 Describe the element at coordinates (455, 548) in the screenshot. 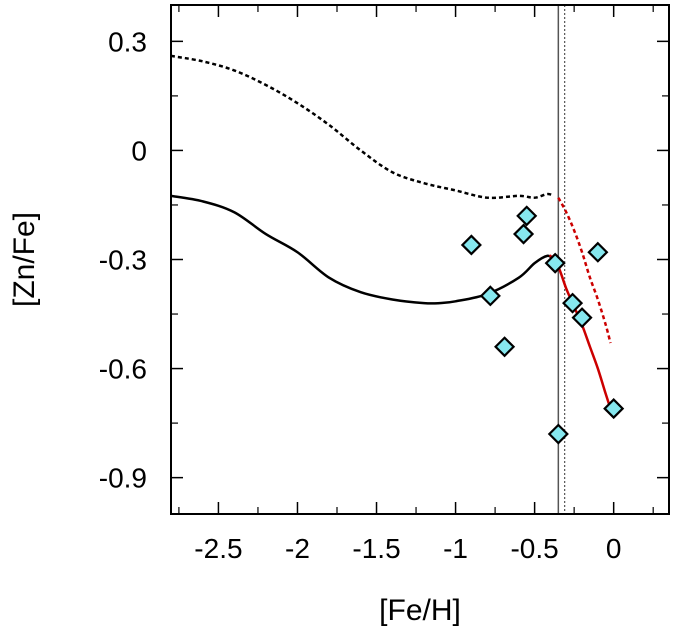

I see `x-tick-label: -1` at that location.